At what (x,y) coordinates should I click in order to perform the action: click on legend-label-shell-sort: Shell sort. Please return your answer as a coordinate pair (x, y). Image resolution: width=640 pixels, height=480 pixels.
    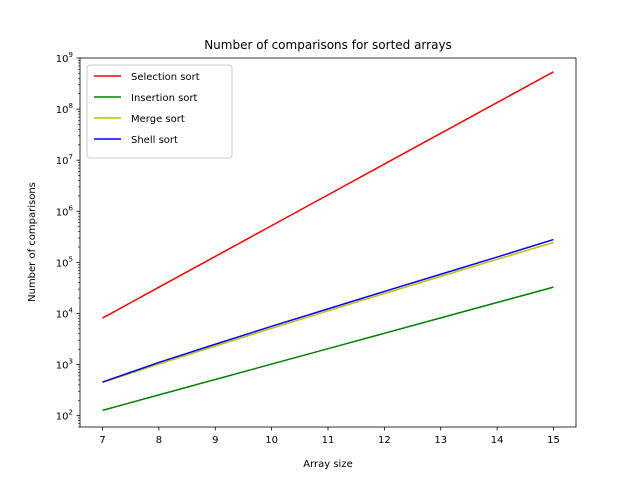
    Looking at the image, I should click on (154, 140).